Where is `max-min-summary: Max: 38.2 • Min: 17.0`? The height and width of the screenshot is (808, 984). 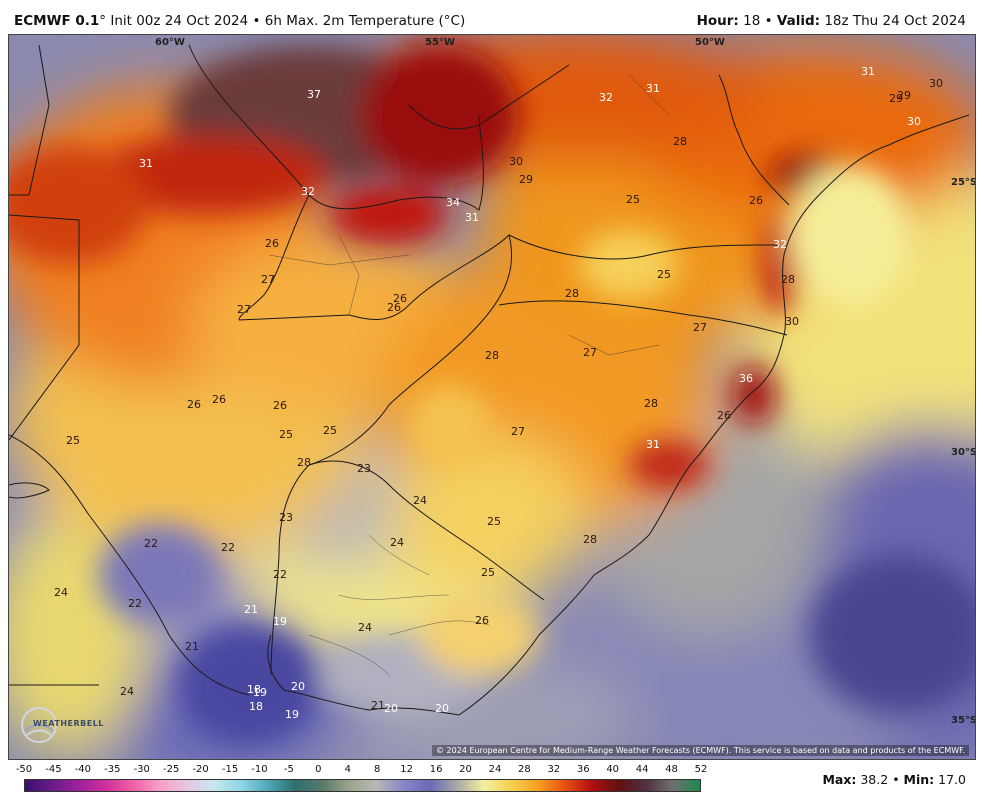 max-min-summary: Max: 38.2 • Min: 17.0 is located at coordinates (894, 779).